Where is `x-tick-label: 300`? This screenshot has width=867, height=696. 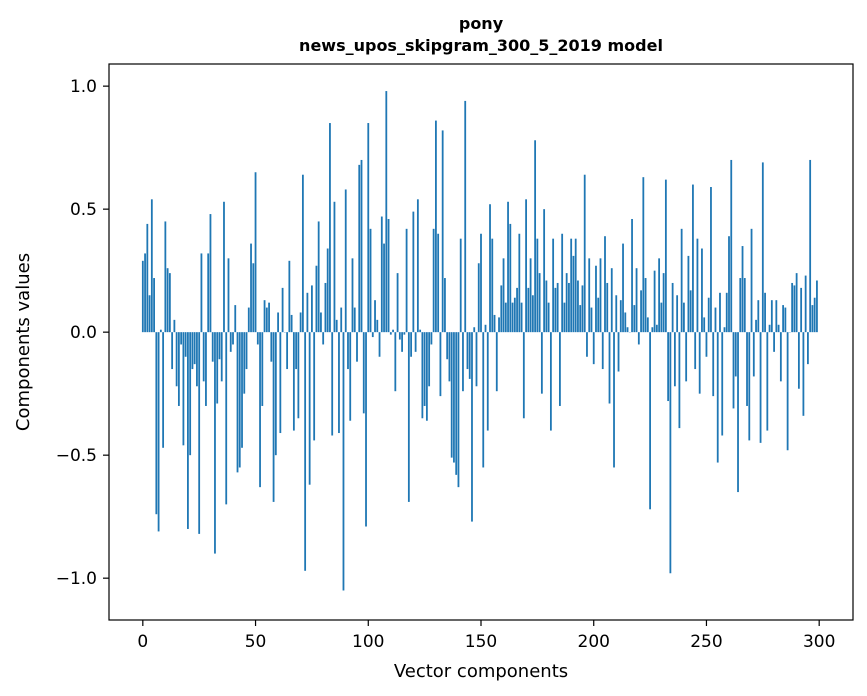
x-tick-label: 300 is located at coordinates (819, 642).